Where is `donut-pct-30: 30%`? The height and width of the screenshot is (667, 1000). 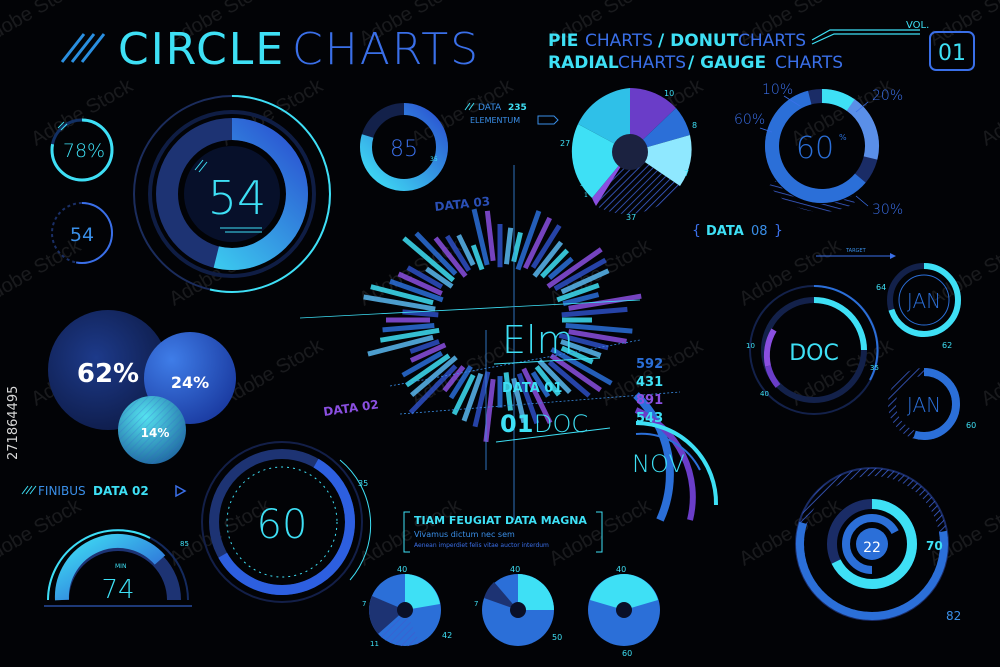
donut-pct-30: 30% is located at coordinates (887, 210).